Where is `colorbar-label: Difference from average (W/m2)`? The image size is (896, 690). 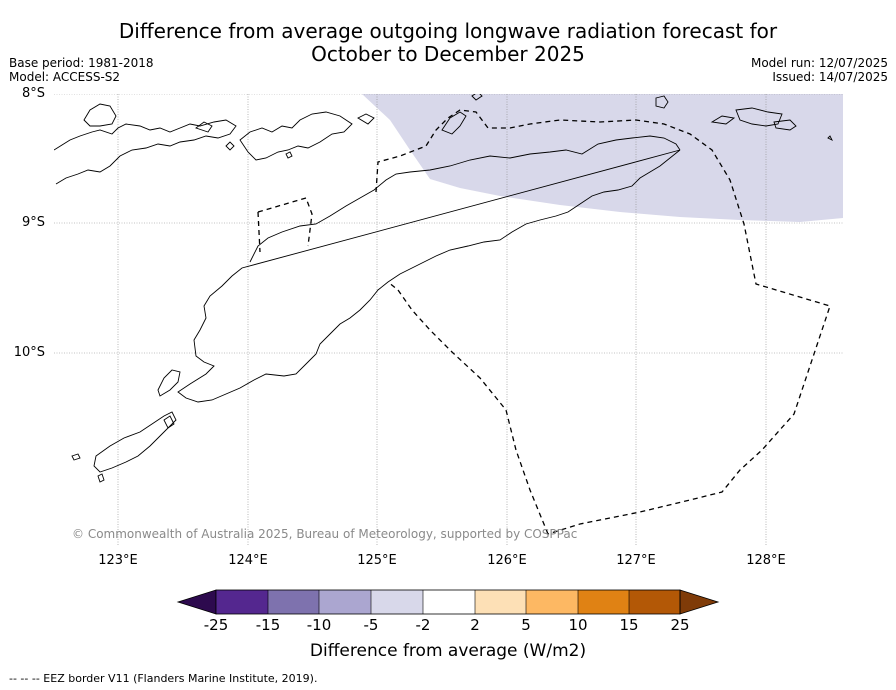 colorbar-label: Difference from average (W/m2) is located at coordinates (448, 651).